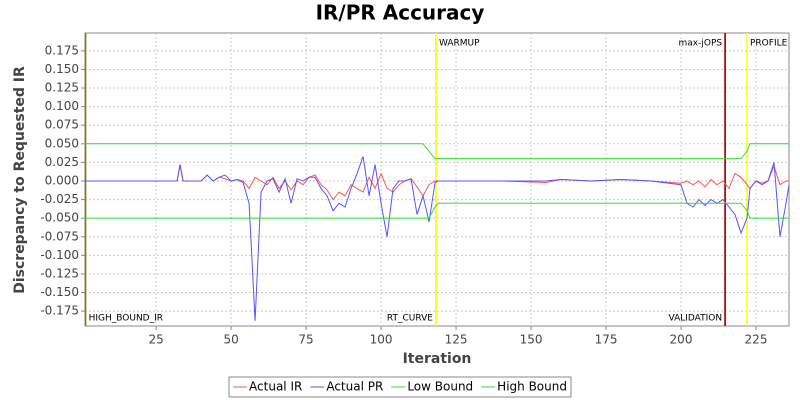 This screenshot has height=400, width=800. What do you see at coordinates (62, 106) in the screenshot?
I see `y-tick-label: 0.100` at bounding box center [62, 106].